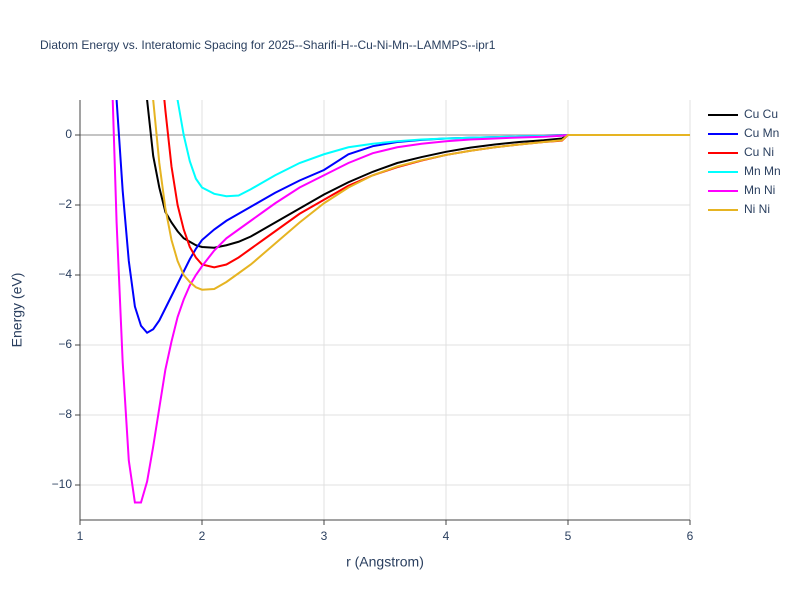  I want to click on x-axis-title: r (Angstrom), so click(385, 562).